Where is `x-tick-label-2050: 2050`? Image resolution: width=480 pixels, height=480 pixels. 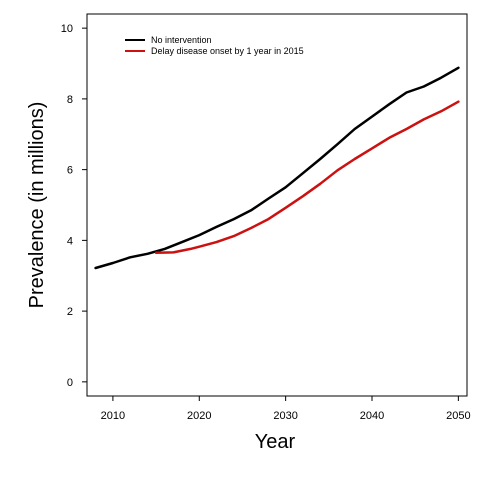 x-tick-label-2050: 2050 is located at coordinates (458, 416).